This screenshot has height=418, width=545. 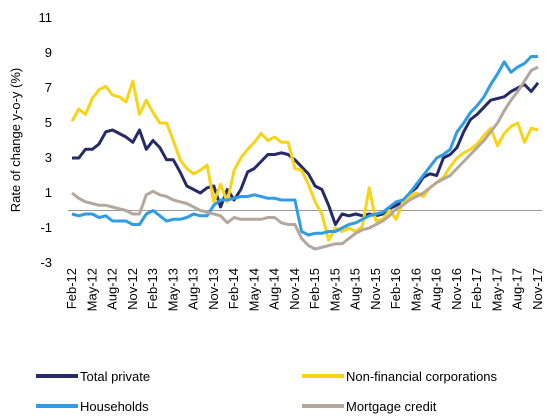 I want to click on x-tick-label: Nov-13, so click(x=213, y=289).